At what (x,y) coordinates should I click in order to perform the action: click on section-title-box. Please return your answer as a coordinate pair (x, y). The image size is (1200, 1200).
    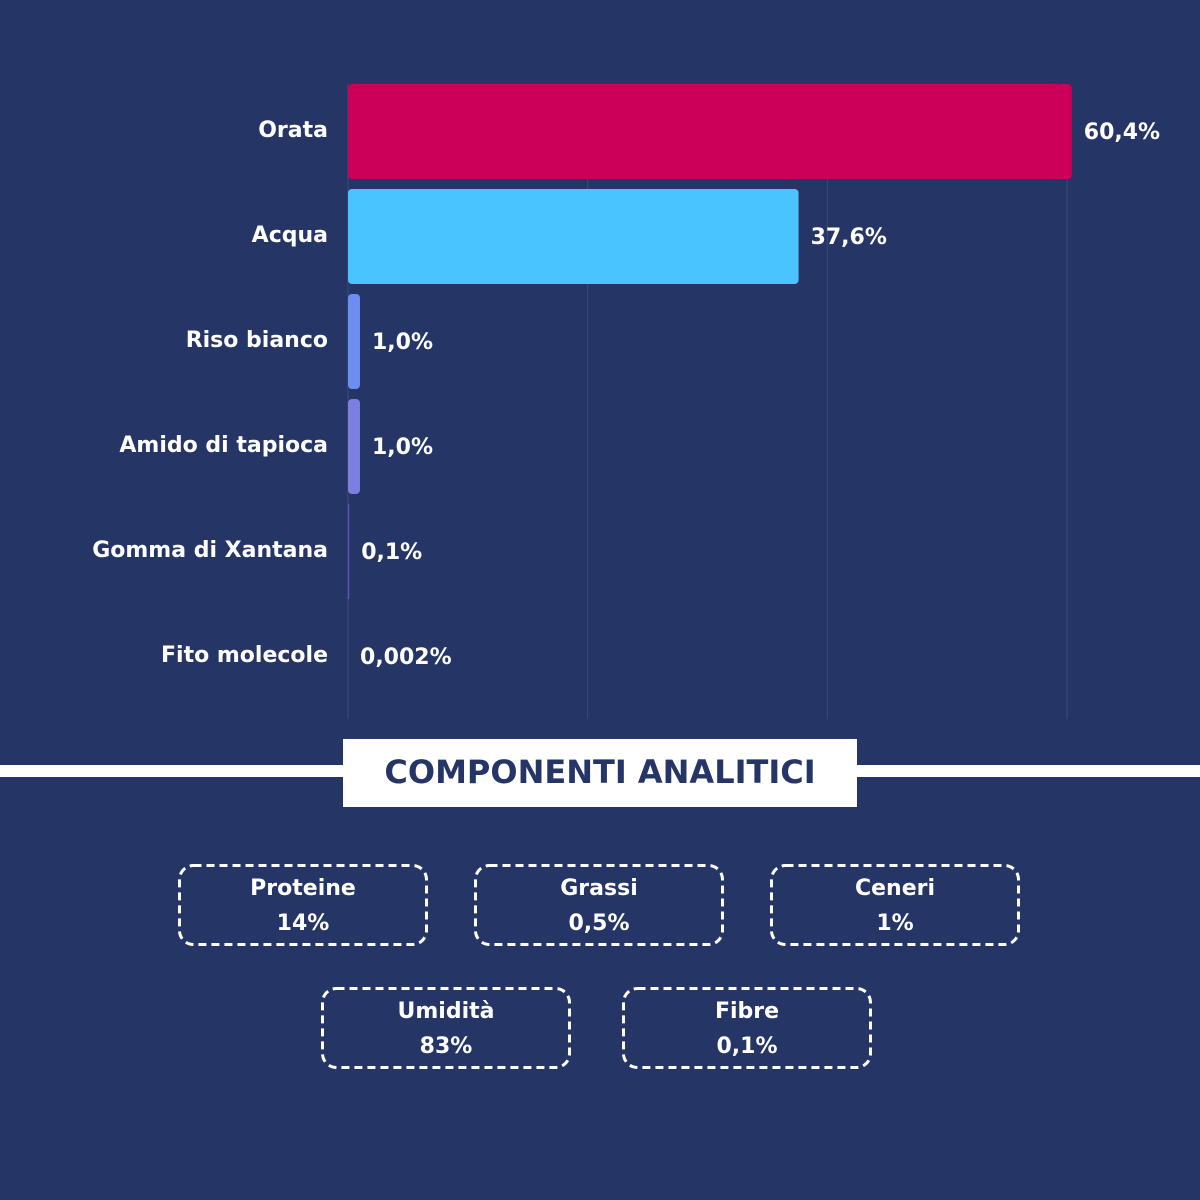
    Looking at the image, I should click on (600, 773).